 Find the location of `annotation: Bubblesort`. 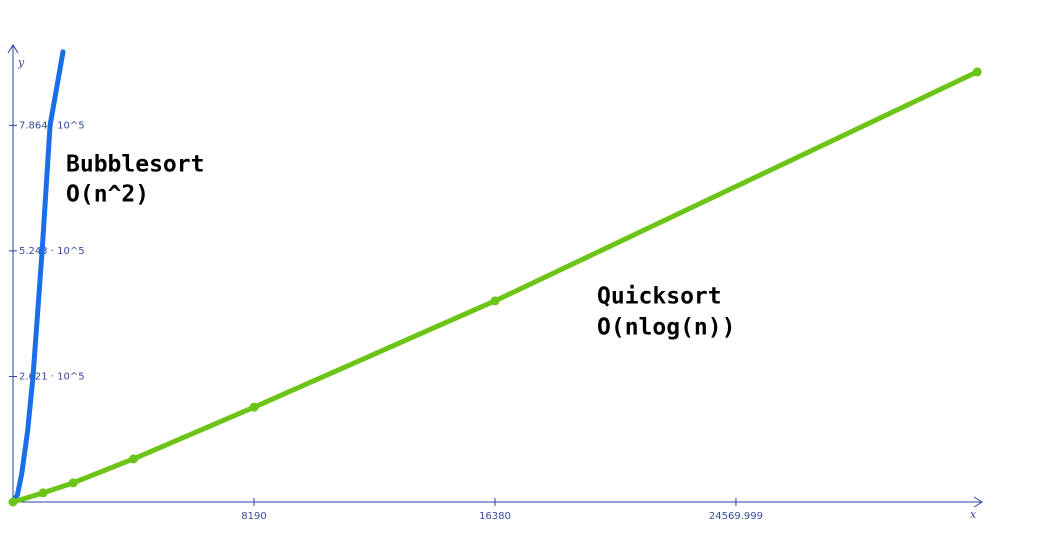

annotation: Bubblesort is located at coordinates (135, 165).